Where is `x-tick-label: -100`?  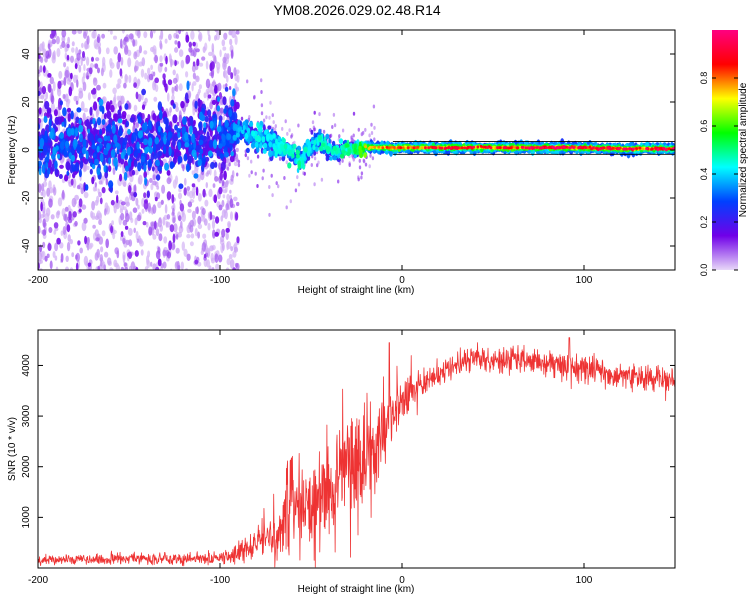
x-tick-label: -100 is located at coordinates (220, 580).